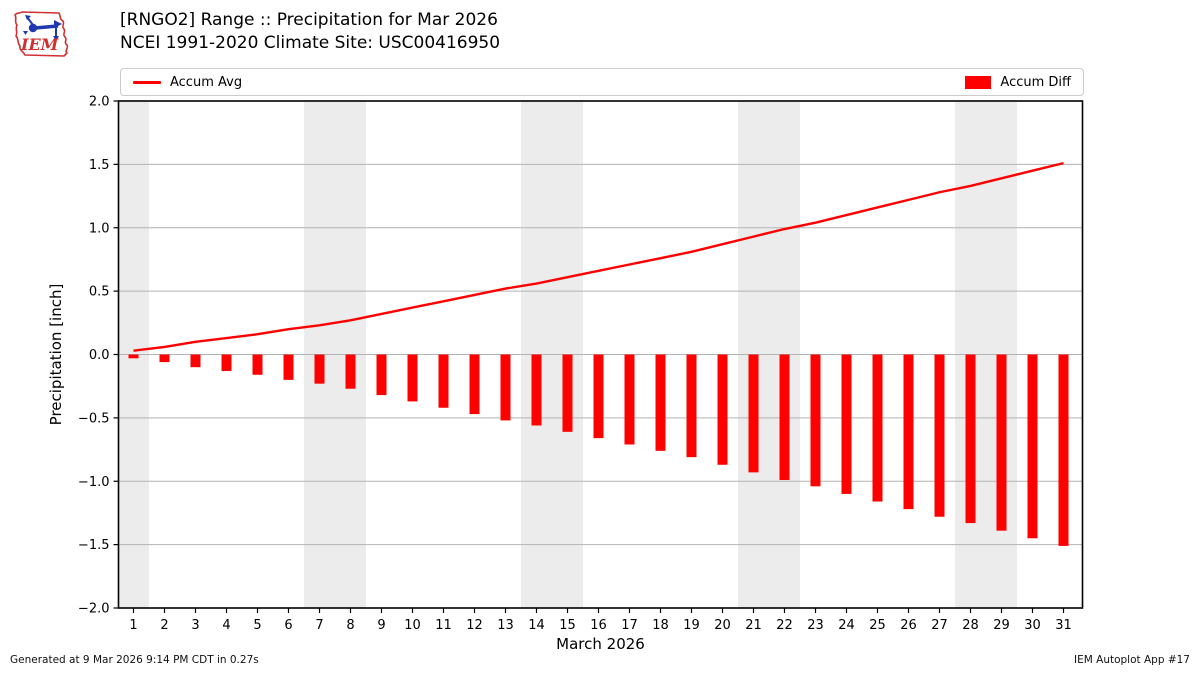  I want to click on legend-item-accum-avg: Accum Avg, so click(187, 82).